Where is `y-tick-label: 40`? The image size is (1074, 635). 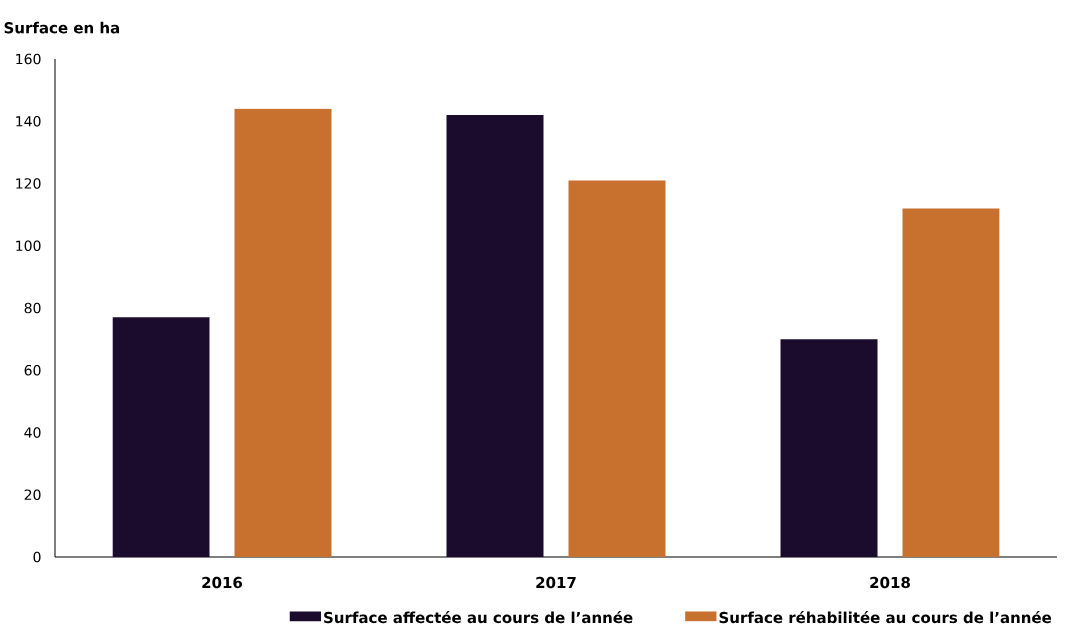
y-tick-label: 40 is located at coordinates (32, 432).